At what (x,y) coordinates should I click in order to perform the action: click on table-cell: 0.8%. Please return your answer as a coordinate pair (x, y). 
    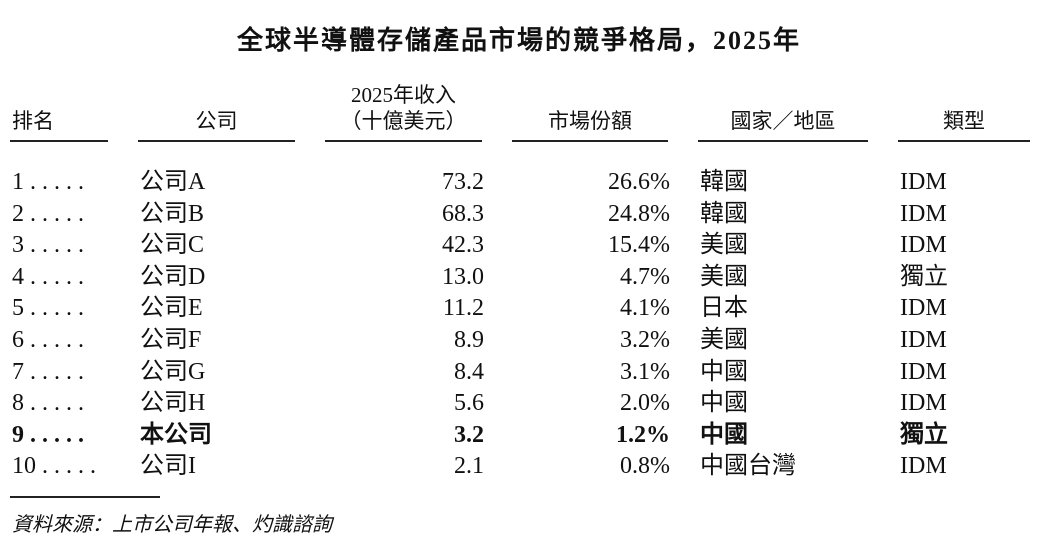
    Looking at the image, I should click on (645, 466).